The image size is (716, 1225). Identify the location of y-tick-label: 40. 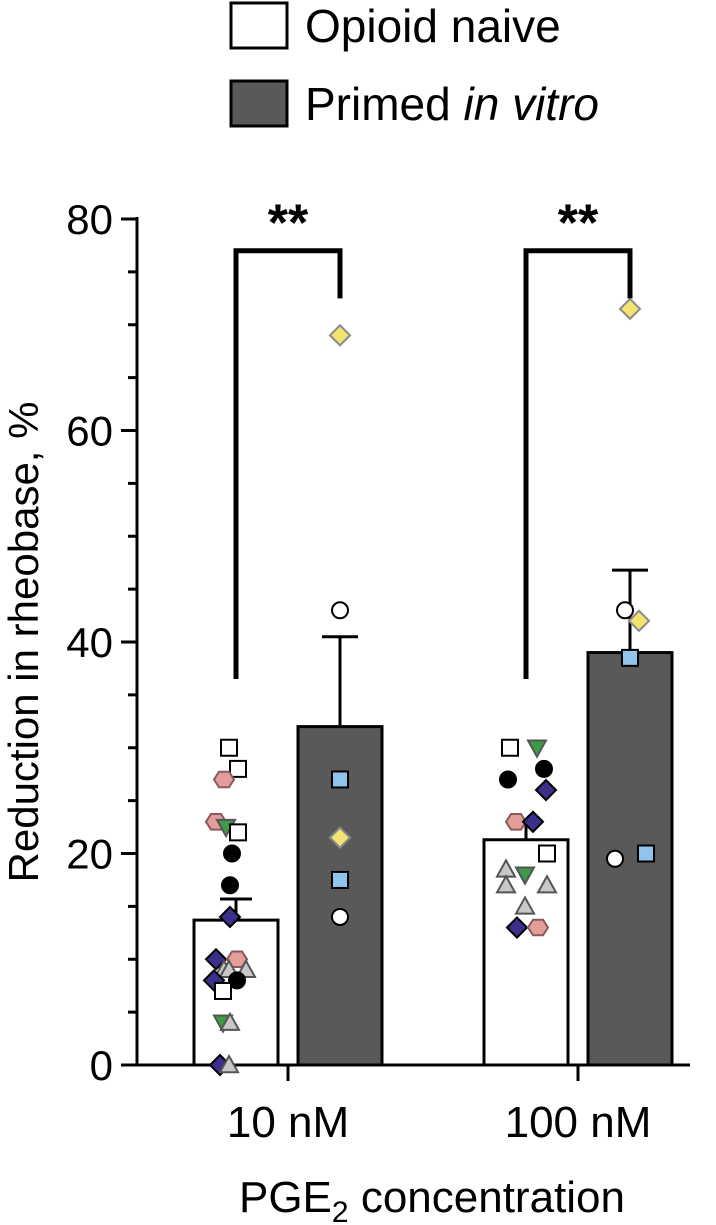
(89, 642).